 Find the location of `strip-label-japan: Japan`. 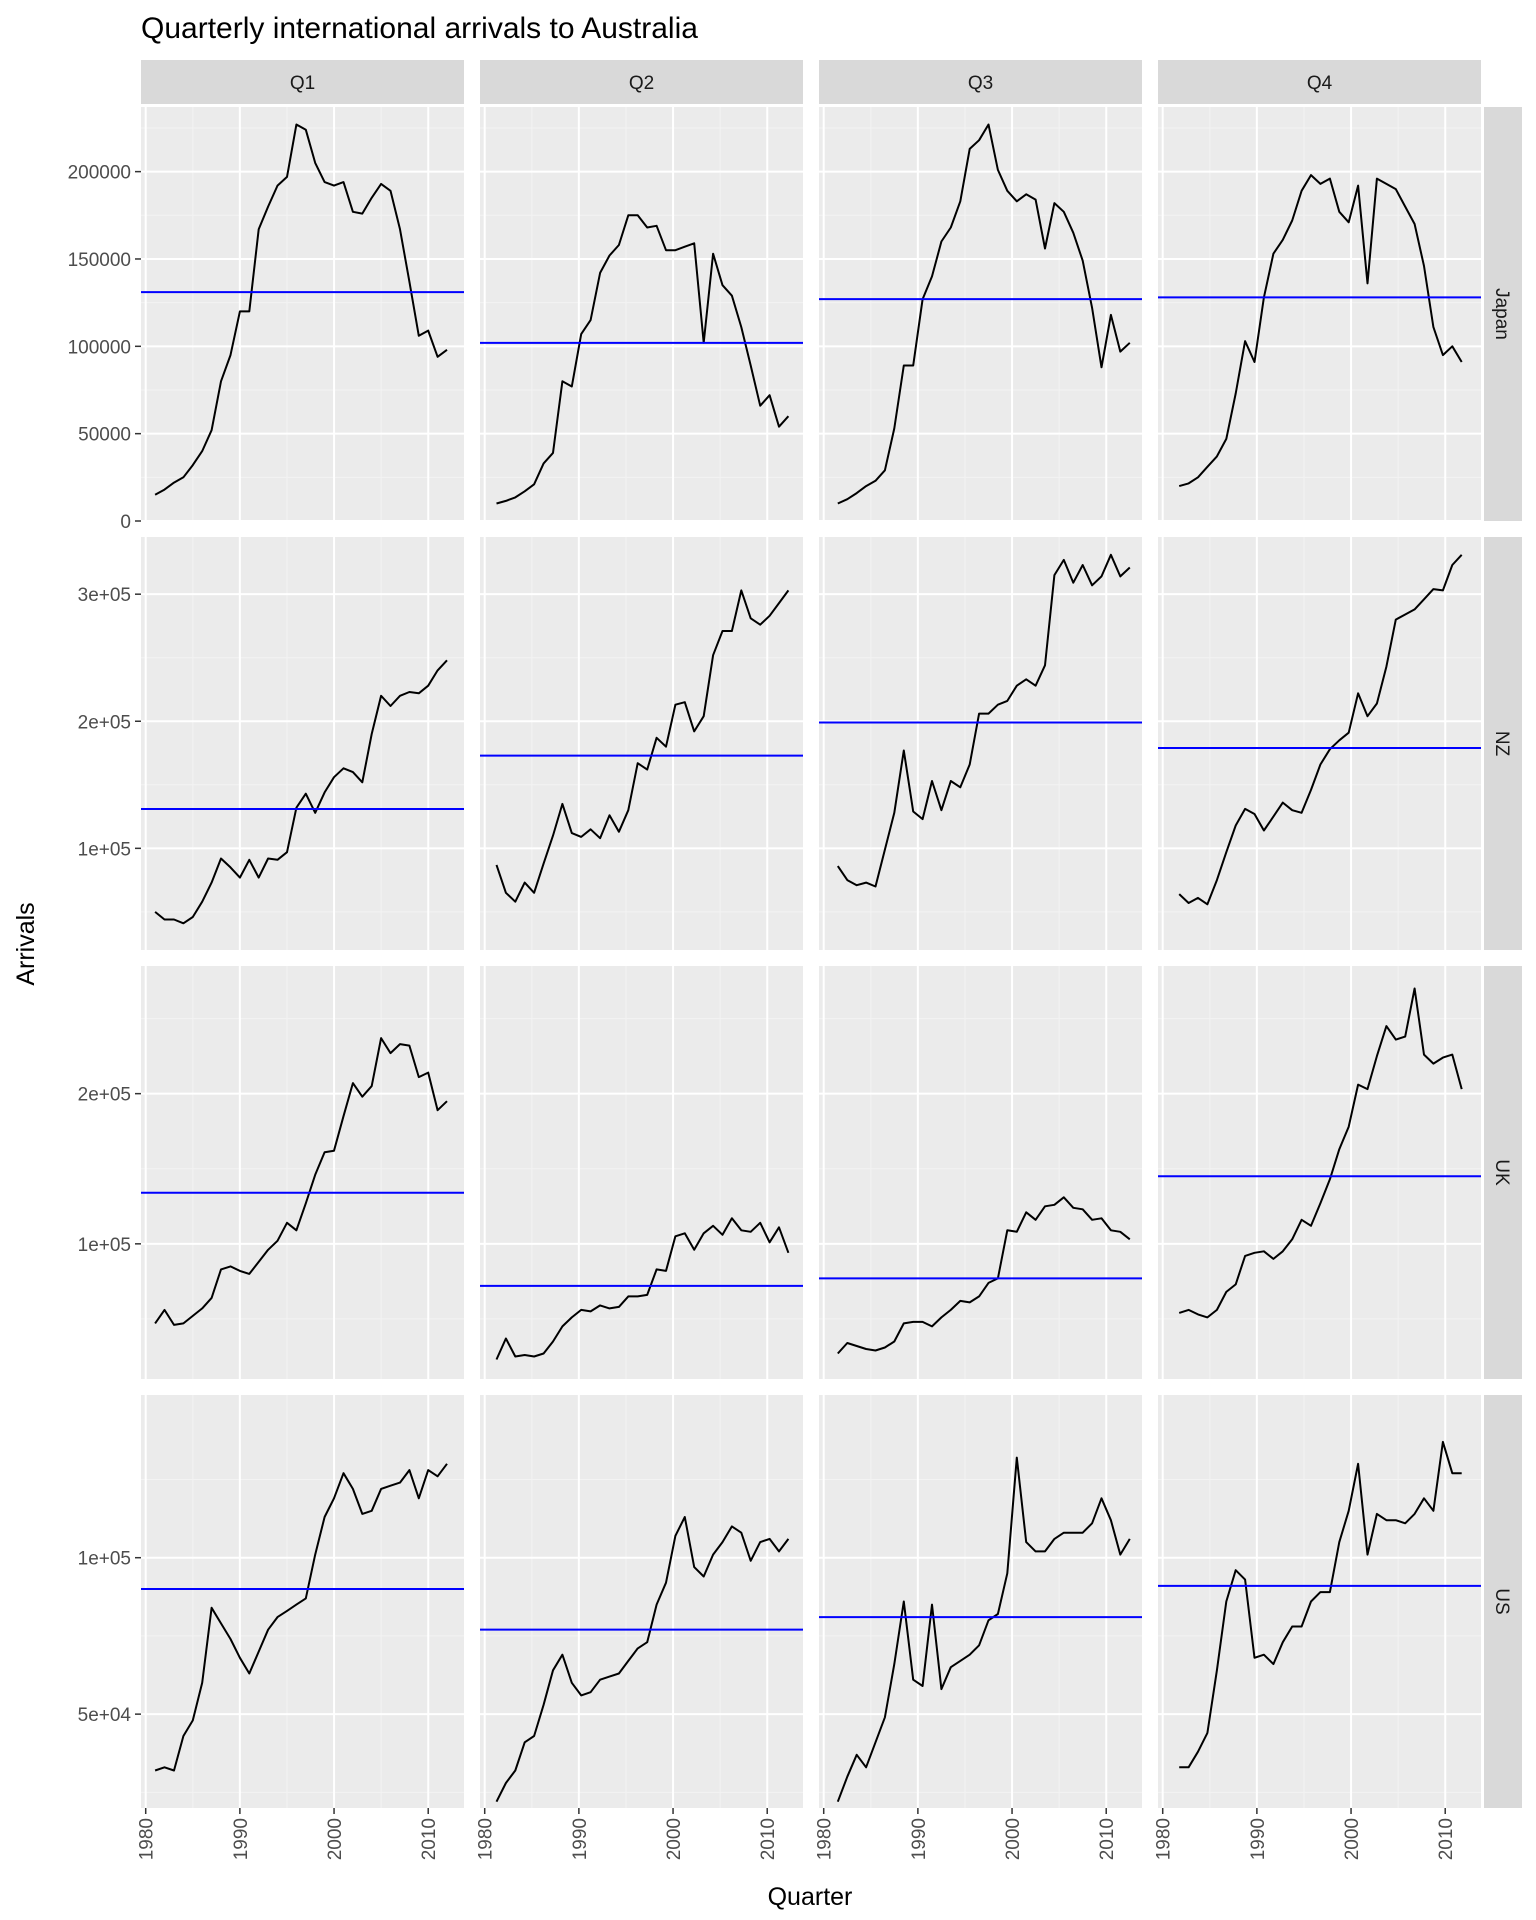

strip-label-japan: Japan is located at coordinates (1501, 314).